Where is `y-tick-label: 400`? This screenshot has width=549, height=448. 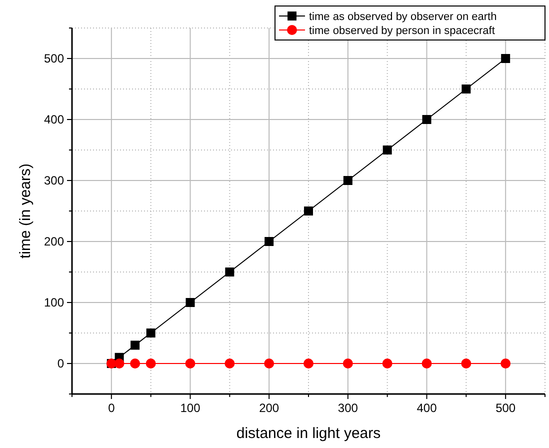 y-tick-label: 400 is located at coordinates (54, 119).